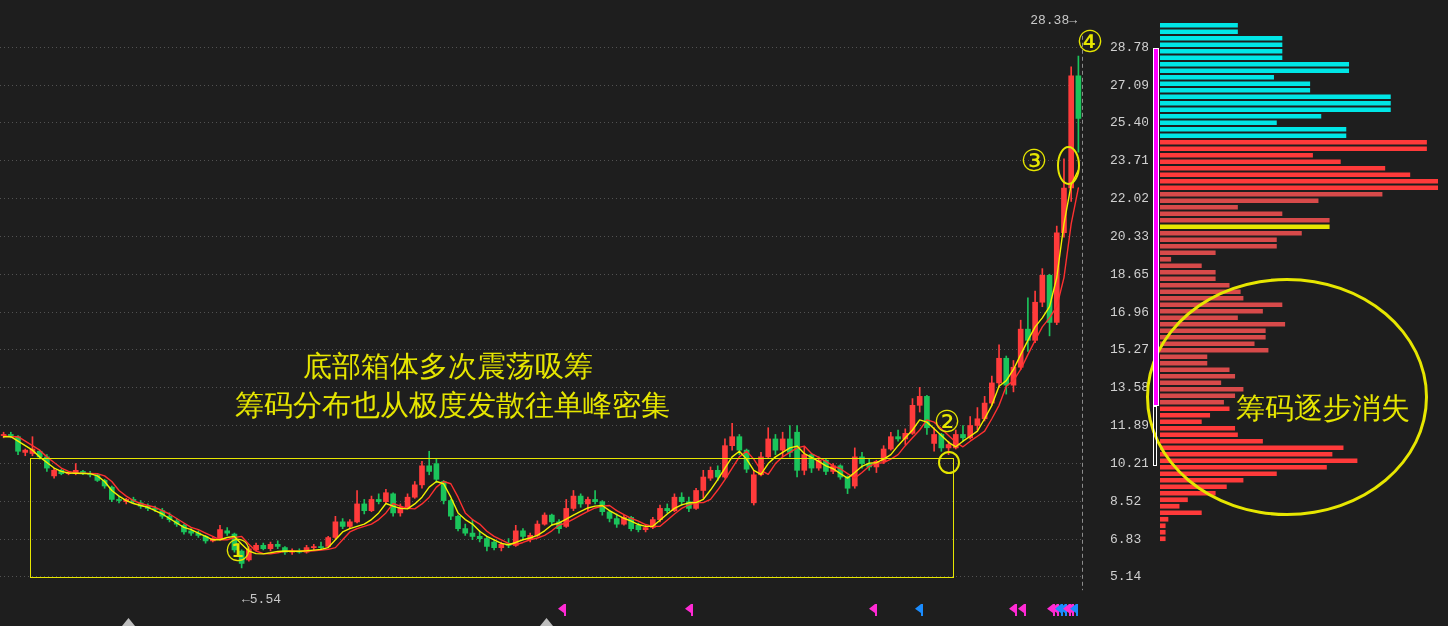 The height and width of the screenshot is (626, 1448). I want to click on y-tick-label: 10.21, so click(1130, 463).